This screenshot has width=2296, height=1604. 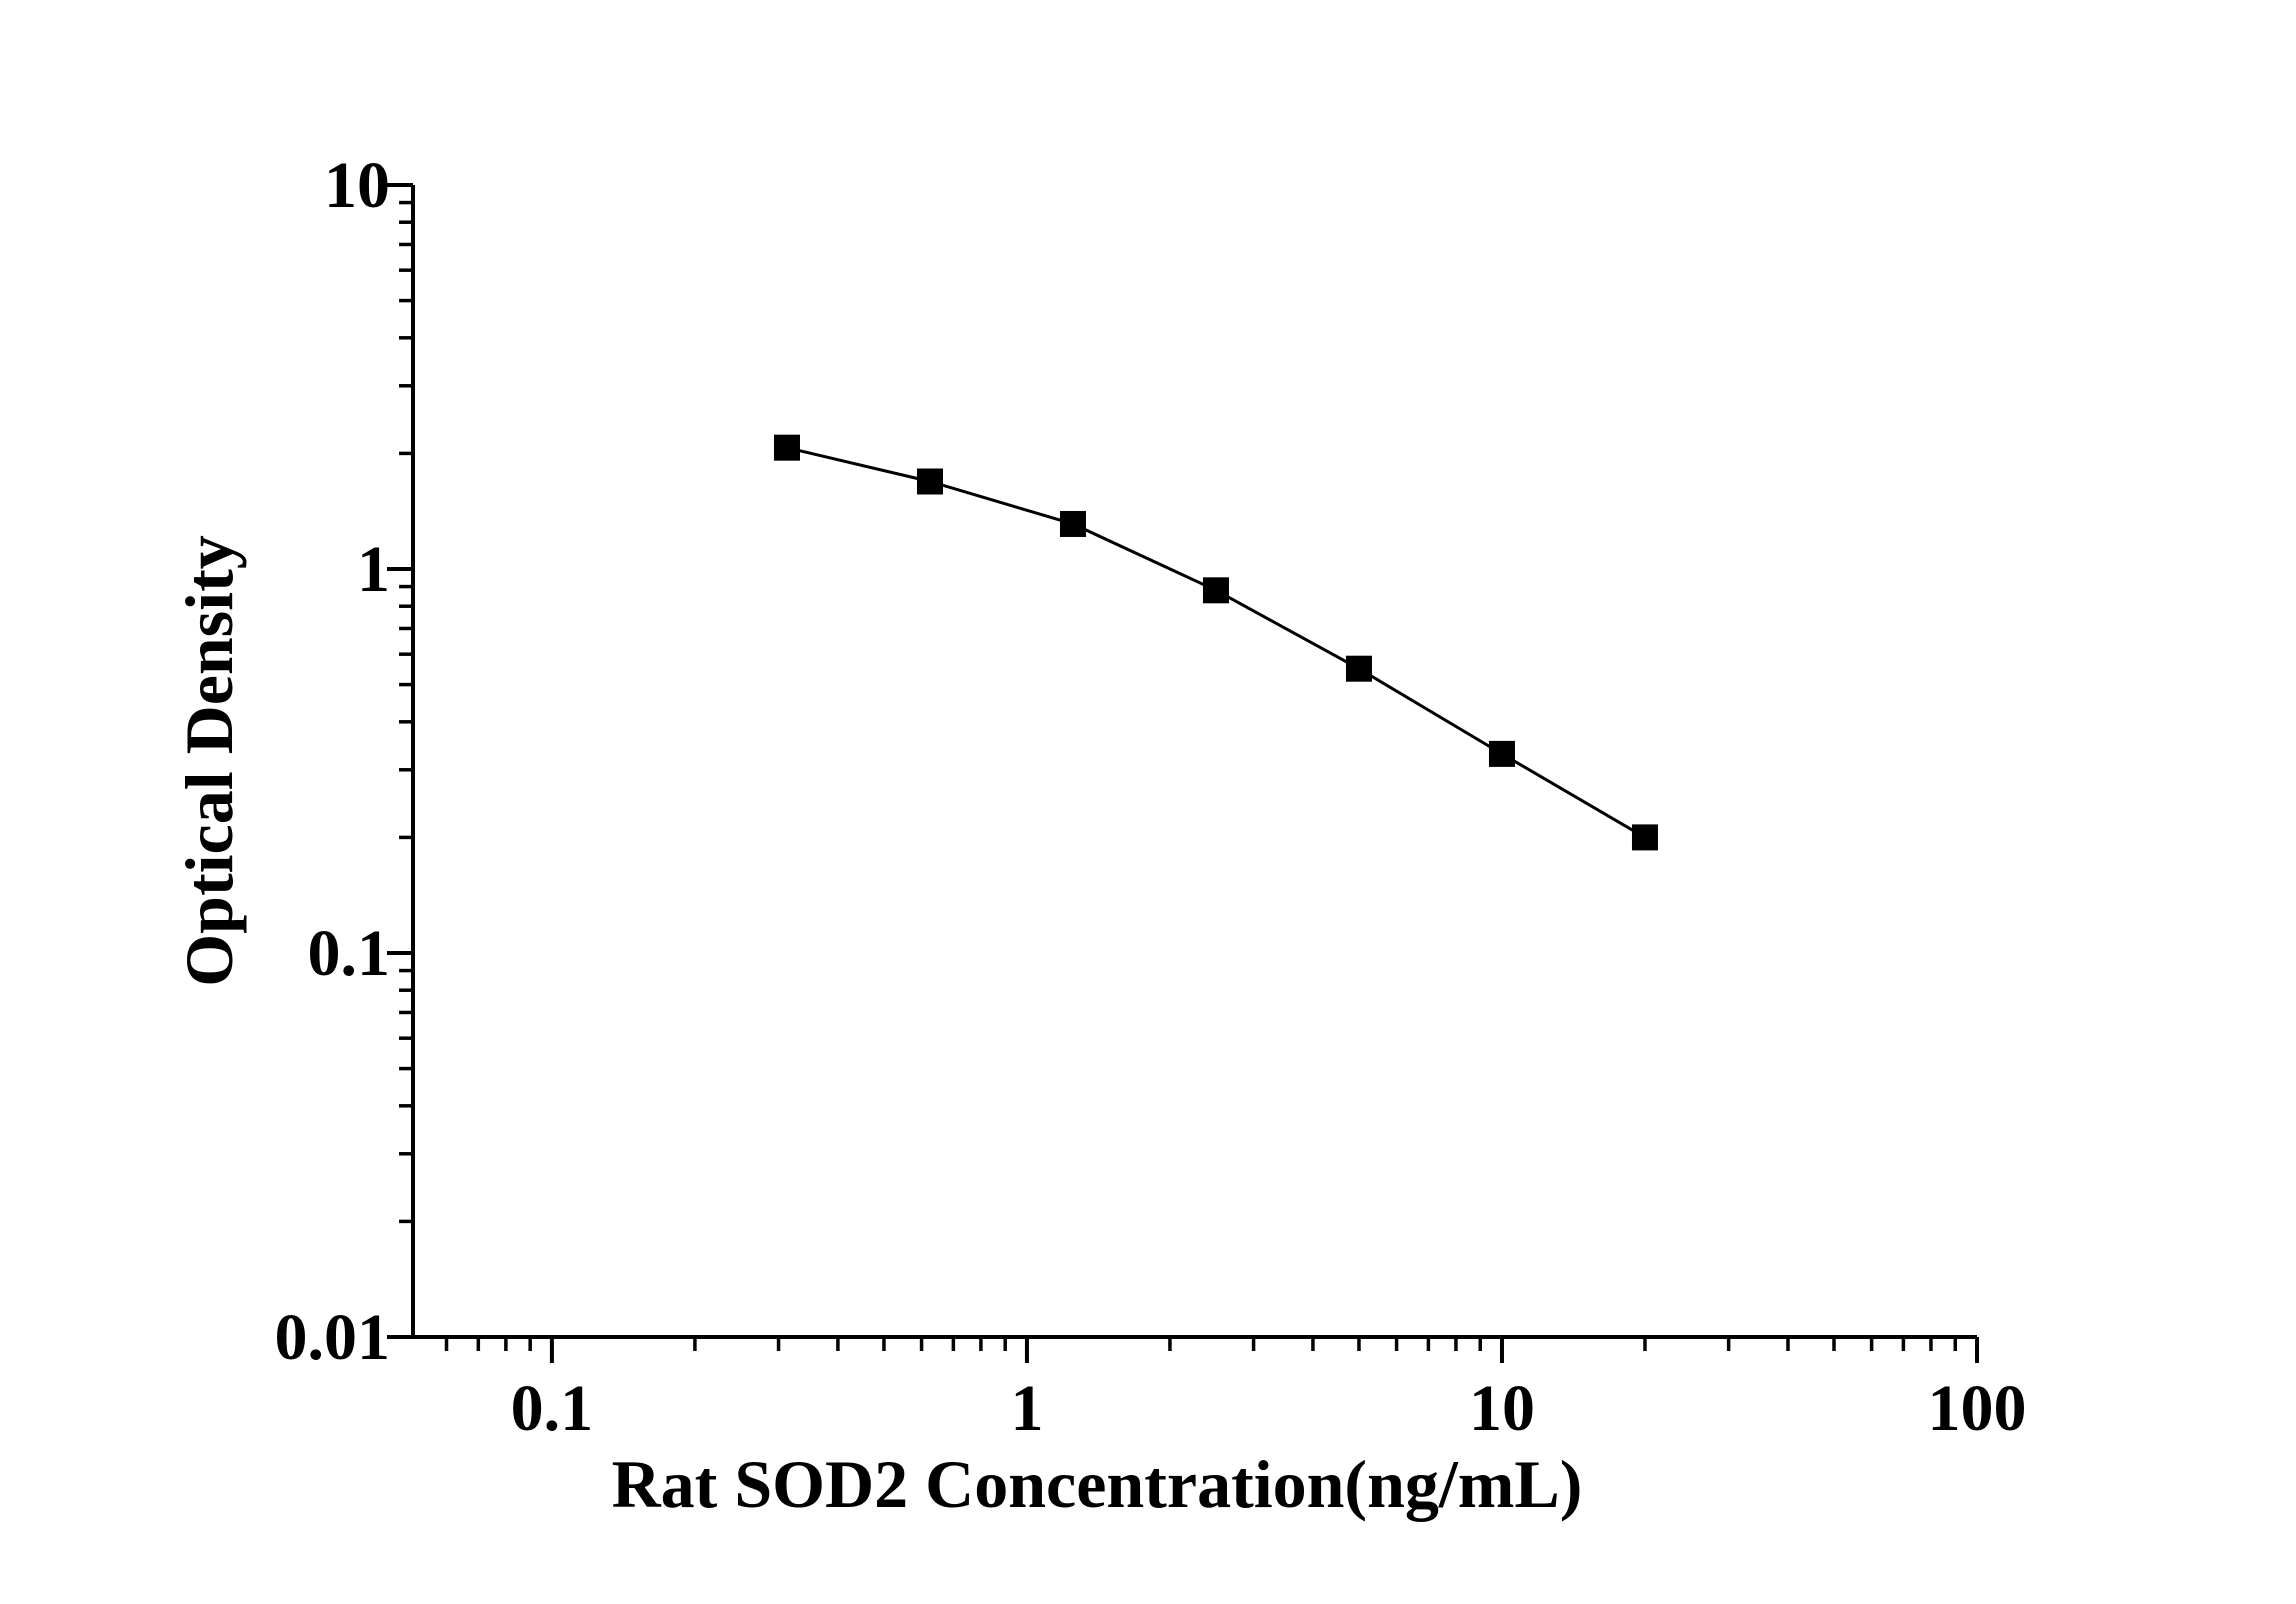 What do you see at coordinates (357, 185) in the screenshot?
I see `y-tick-label: 10` at bounding box center [357, 185].